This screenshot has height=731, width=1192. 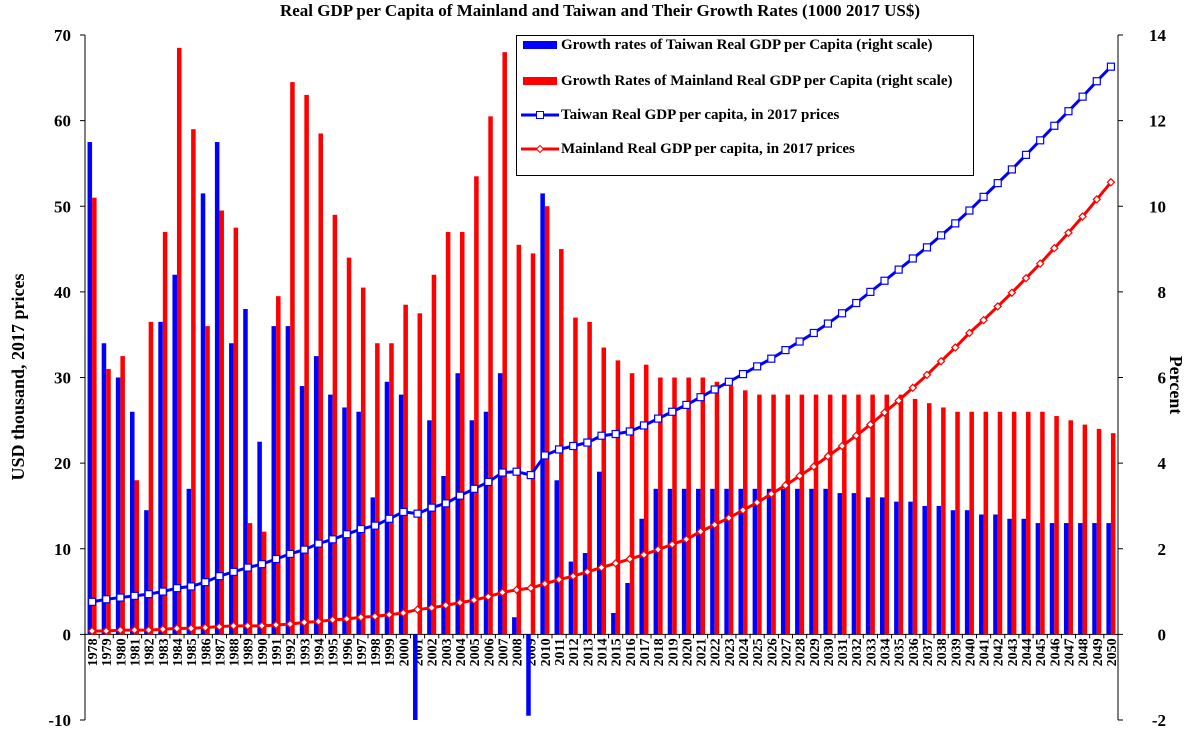 What do you see at coordinates (390, 652) in the screenshot?
I see `x-tick-label: 1999` at bounding box center [390, 652].